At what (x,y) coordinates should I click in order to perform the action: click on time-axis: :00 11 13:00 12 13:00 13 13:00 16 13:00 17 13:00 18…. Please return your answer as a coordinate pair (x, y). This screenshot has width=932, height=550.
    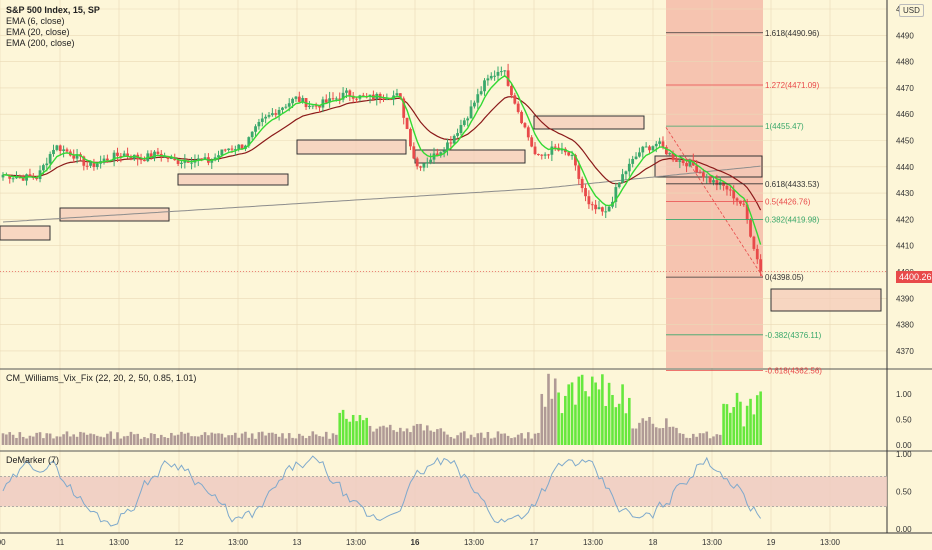
    Looking at the image, I should click on (420, 542).